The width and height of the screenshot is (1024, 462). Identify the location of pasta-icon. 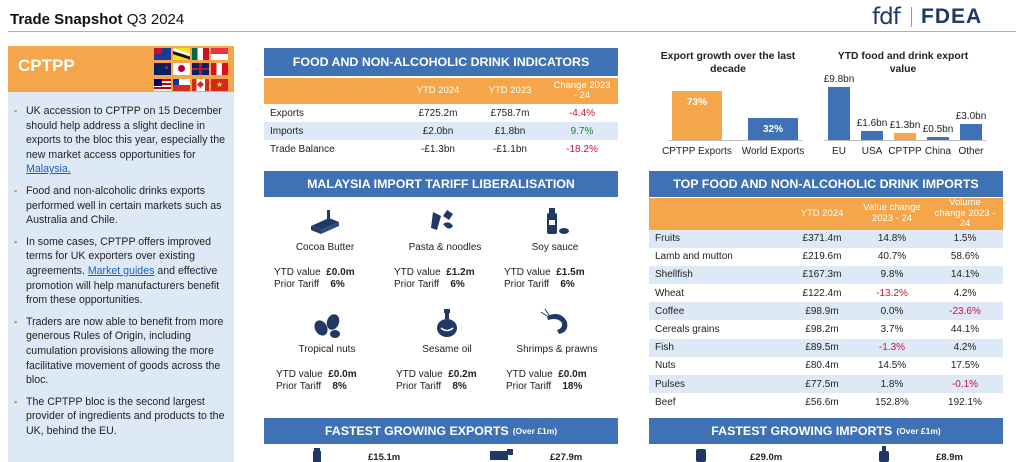
(442, 220).